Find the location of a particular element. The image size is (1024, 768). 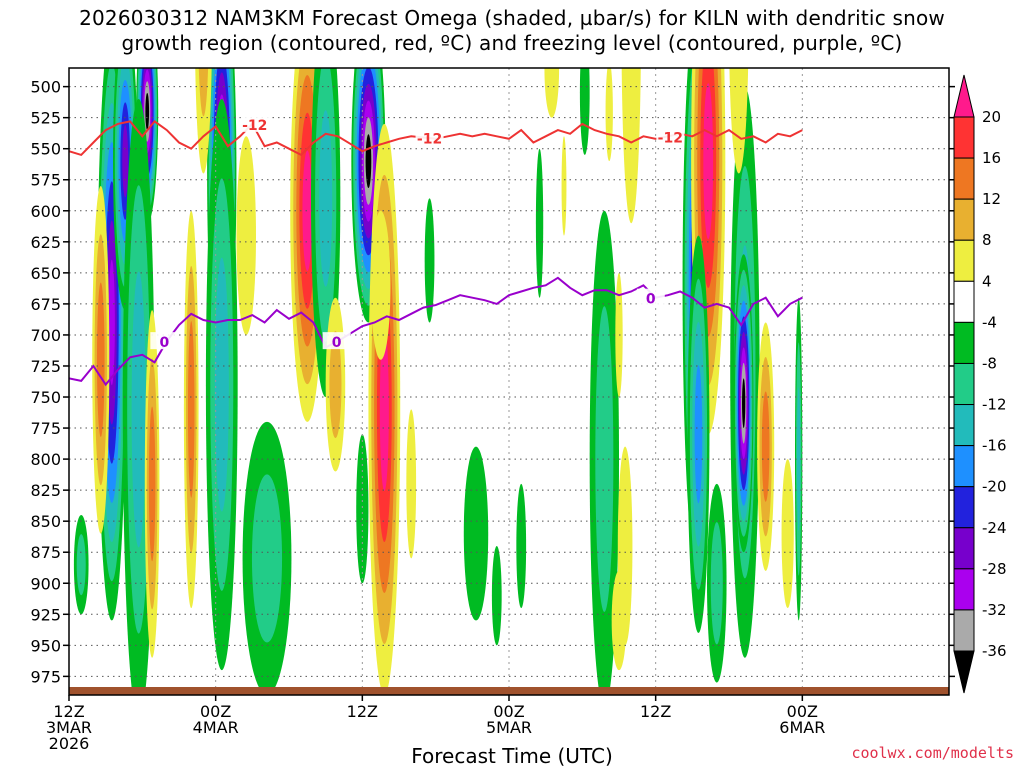

y-tick-label: 800 is located at coordinates (45, 459).